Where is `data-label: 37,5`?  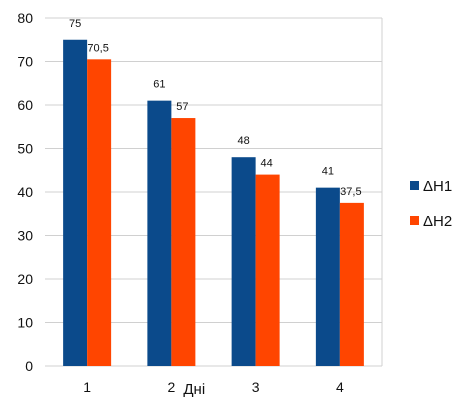
data-label: 37,5 is located at coordinates (350, 192).